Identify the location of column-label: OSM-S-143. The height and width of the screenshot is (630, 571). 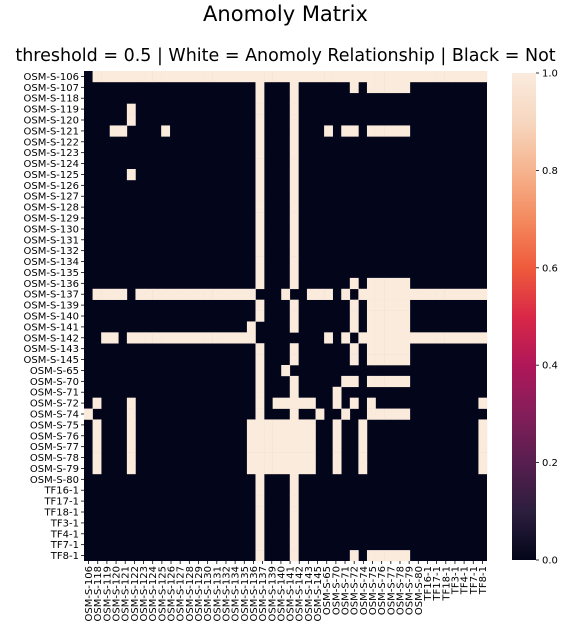
(309, 594).